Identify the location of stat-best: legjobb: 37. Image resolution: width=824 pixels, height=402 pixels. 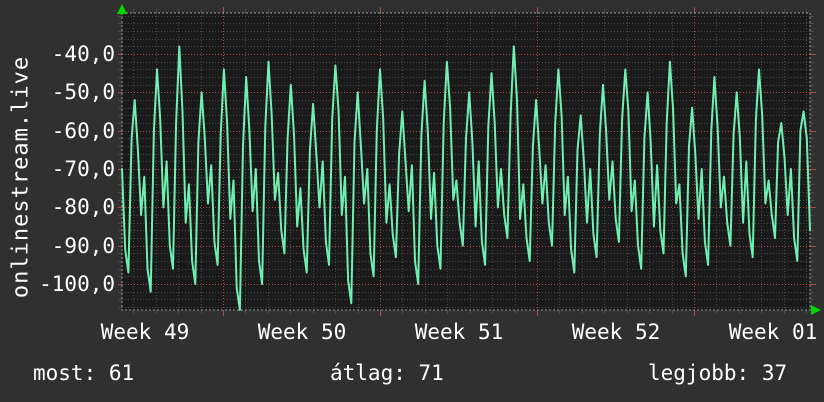
(717, 373).